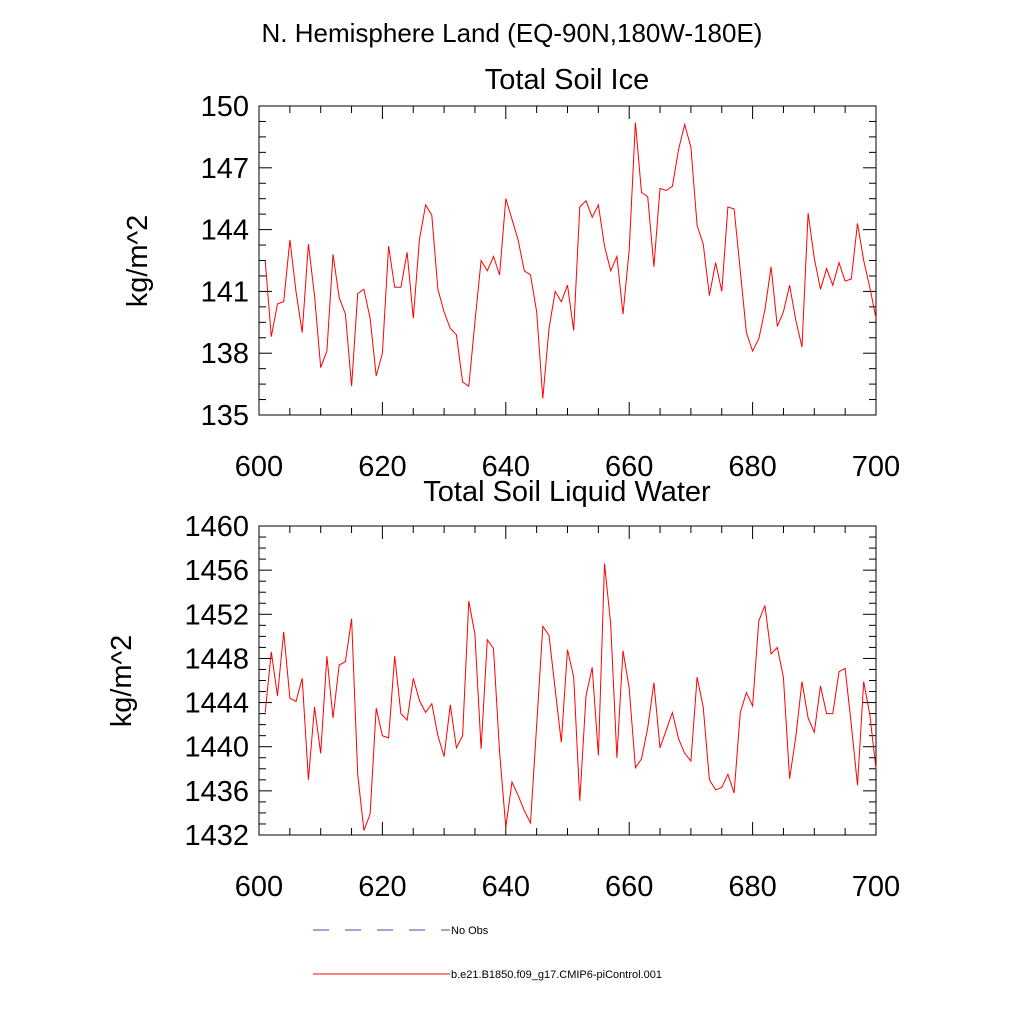 The image size is (1024, 1024). Describe the element at coordinates (225, 292) in the screenshot. I see `y-tick-label: 141` at that location.